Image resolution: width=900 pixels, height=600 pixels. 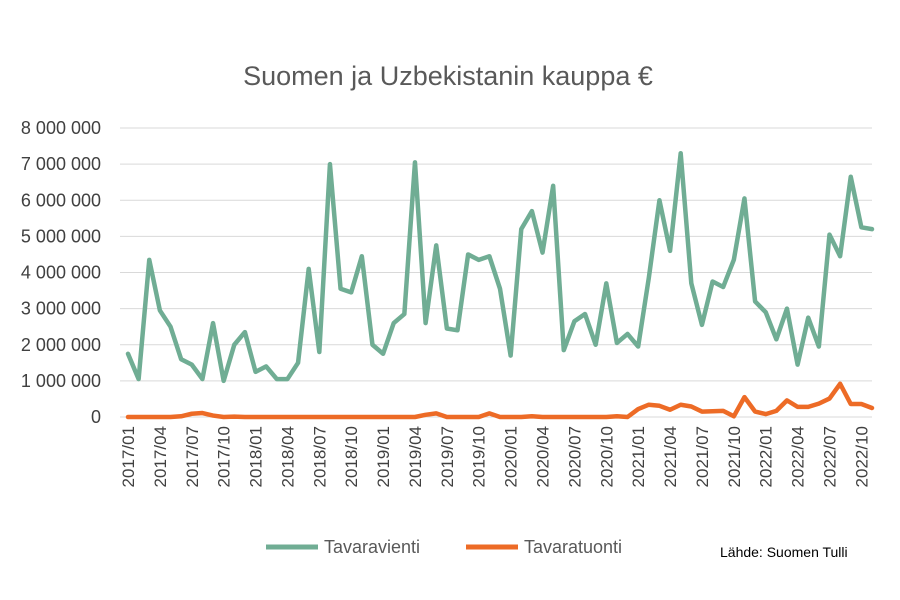 What do you see at coordinates (192, 456) in the screenshot?
I see `x-tick-label: 2017/07` at bounding box center [192, 456].